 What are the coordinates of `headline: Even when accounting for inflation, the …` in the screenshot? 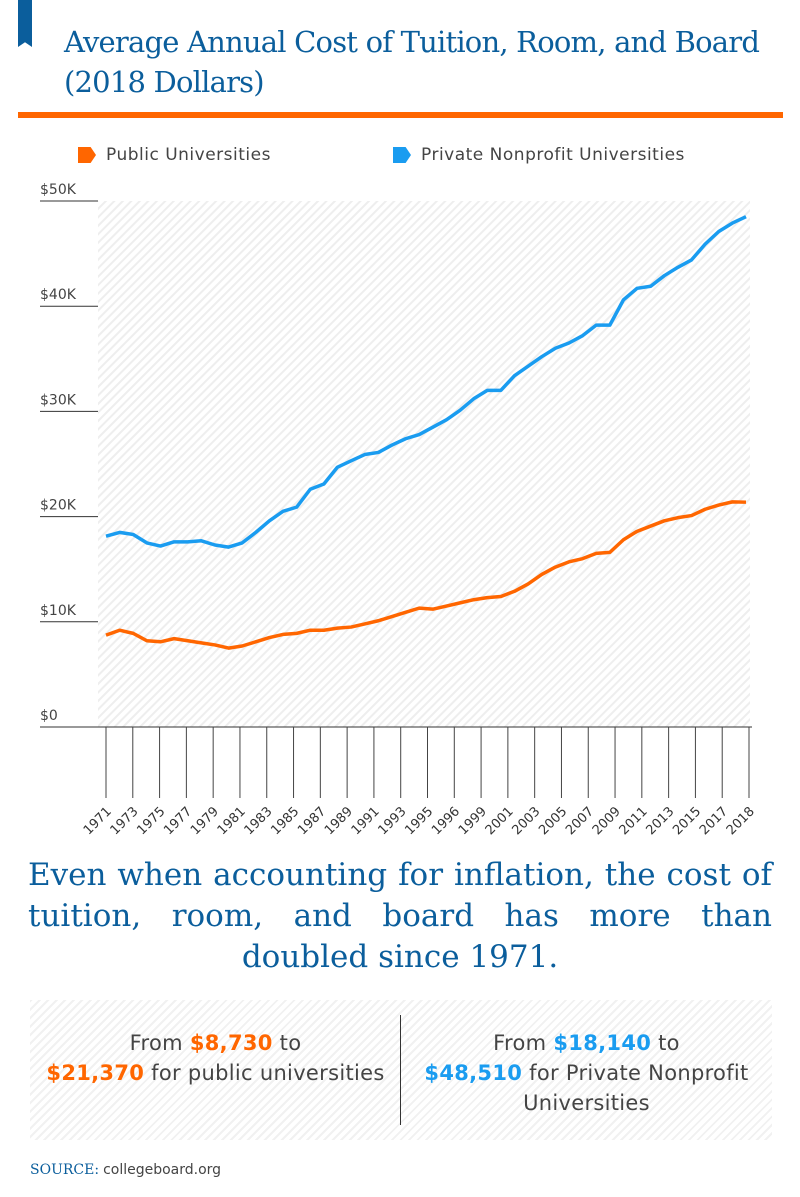 It's located at (400, 916).